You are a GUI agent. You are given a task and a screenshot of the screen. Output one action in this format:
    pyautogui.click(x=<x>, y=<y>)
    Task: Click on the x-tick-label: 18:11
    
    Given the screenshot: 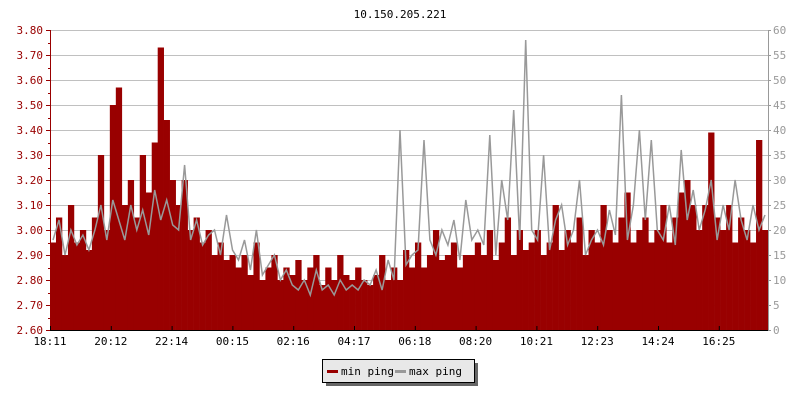 What is the action you would take?
    pyautogui.click(x=49, y=341)
    